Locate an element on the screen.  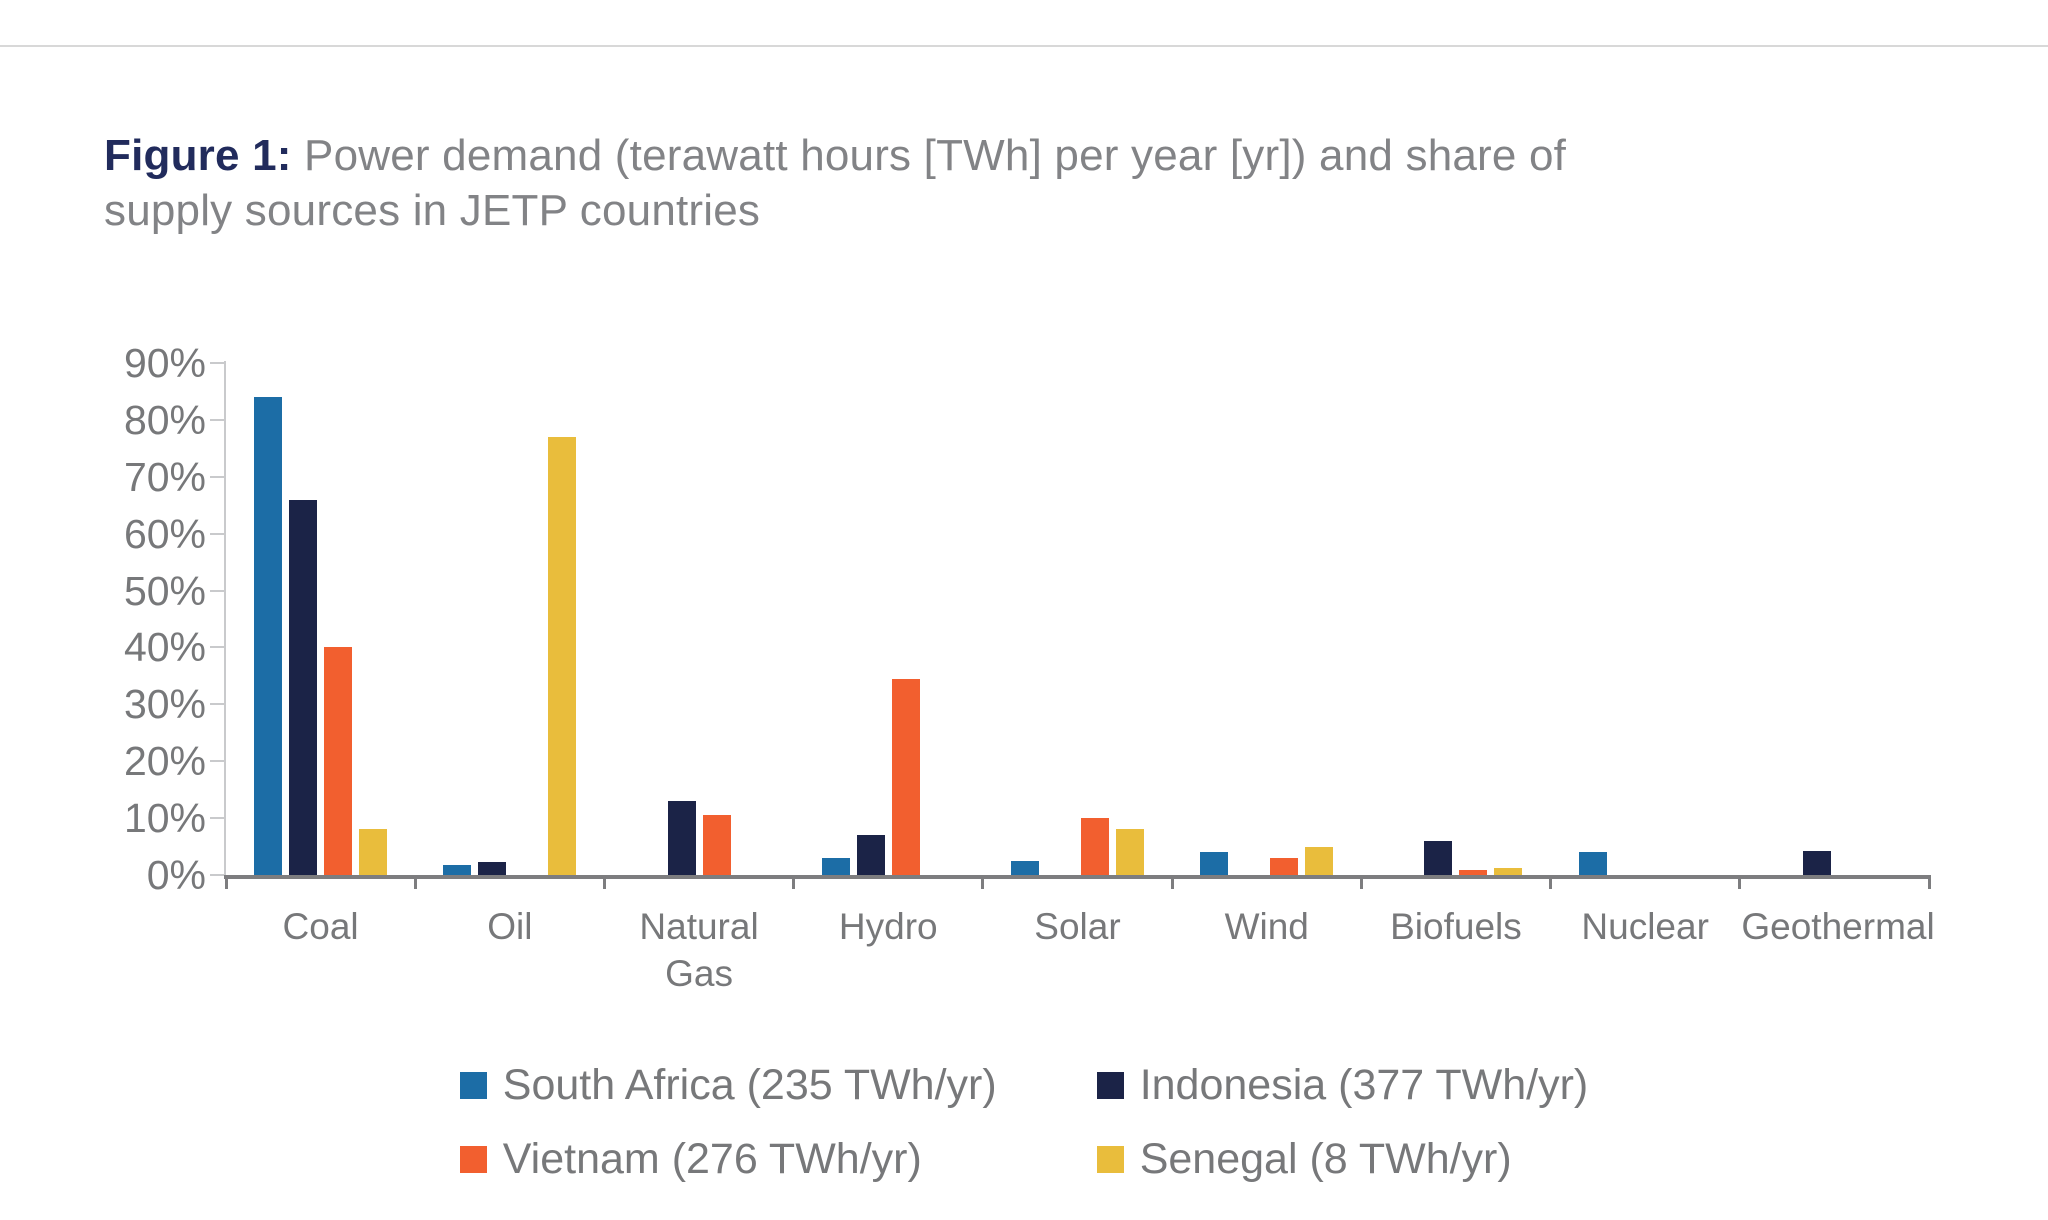
y-axis-label: 70% is located at coordinates (164, 476).